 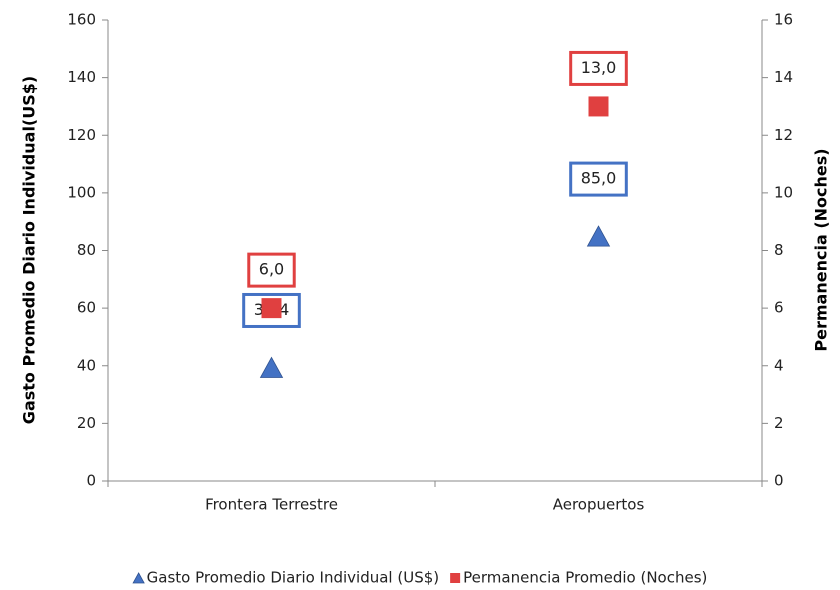 What do you see at coordinates (779, 423) in the screenshot?
I see `y2-tick-label: 2` at bounding box center [779, 423].